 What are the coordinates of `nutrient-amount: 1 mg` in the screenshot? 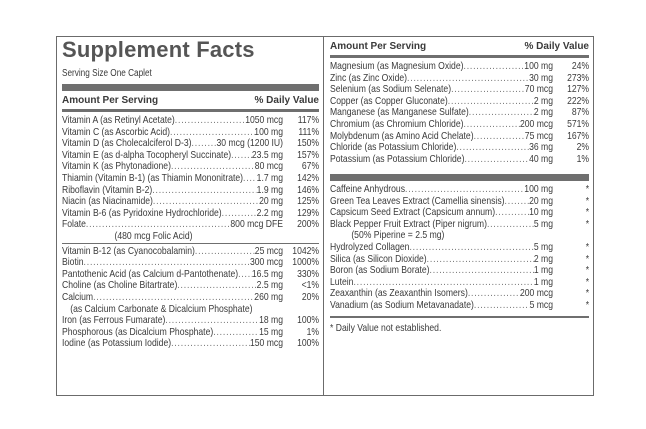 It's located at (543, 271).